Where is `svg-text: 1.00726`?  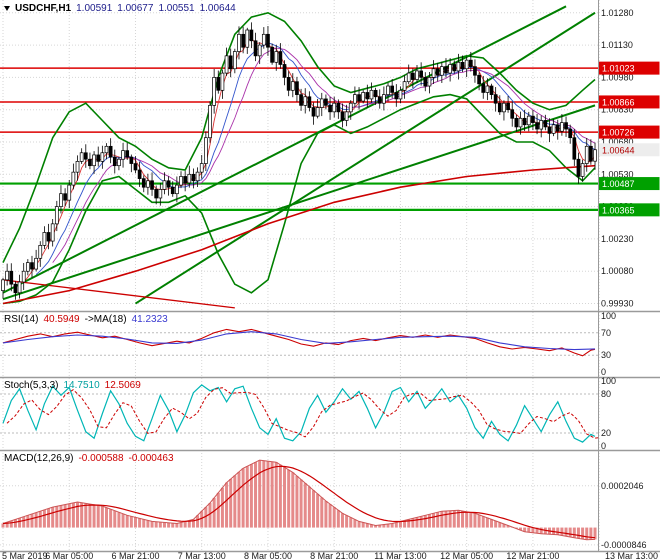 svg-text: 1.00726 is located at coordinates (618, 133).